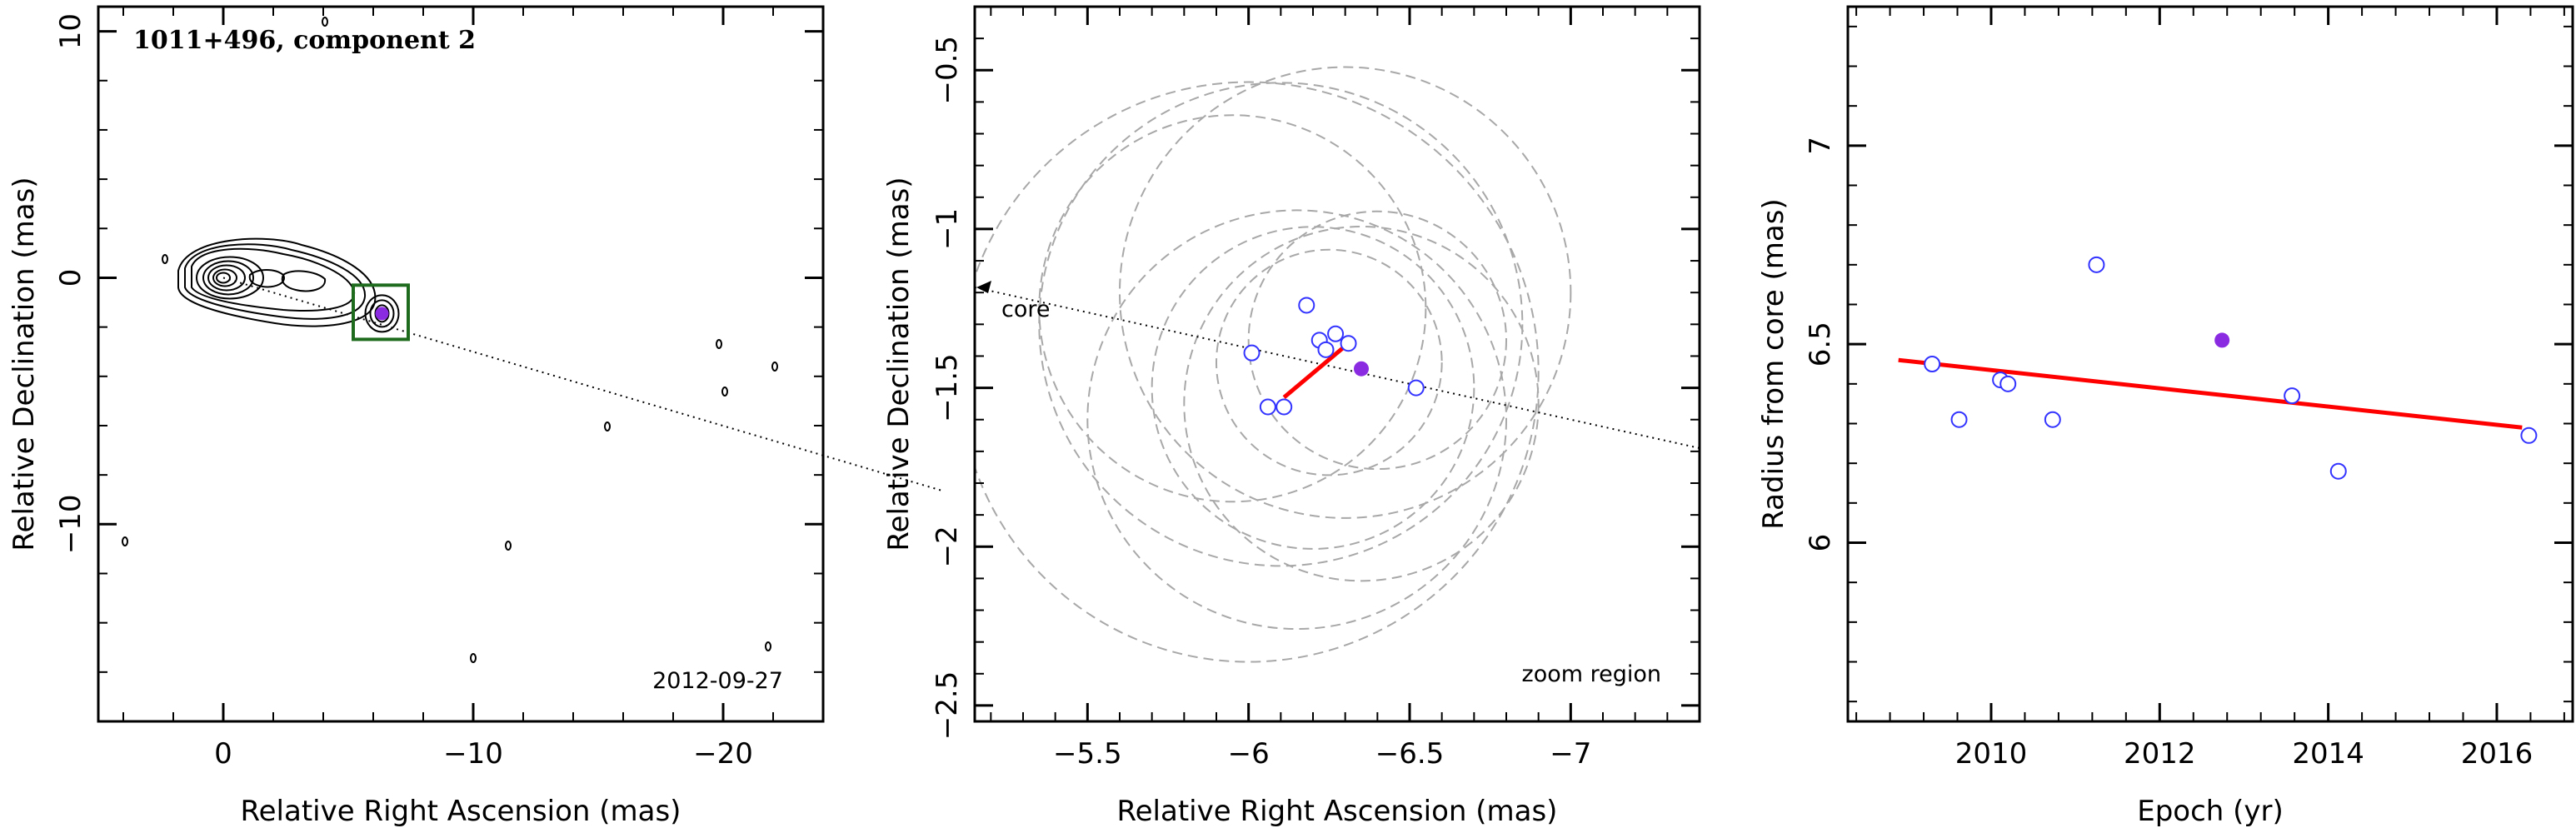  I want to click on motion-vector, so click(1316, 370).